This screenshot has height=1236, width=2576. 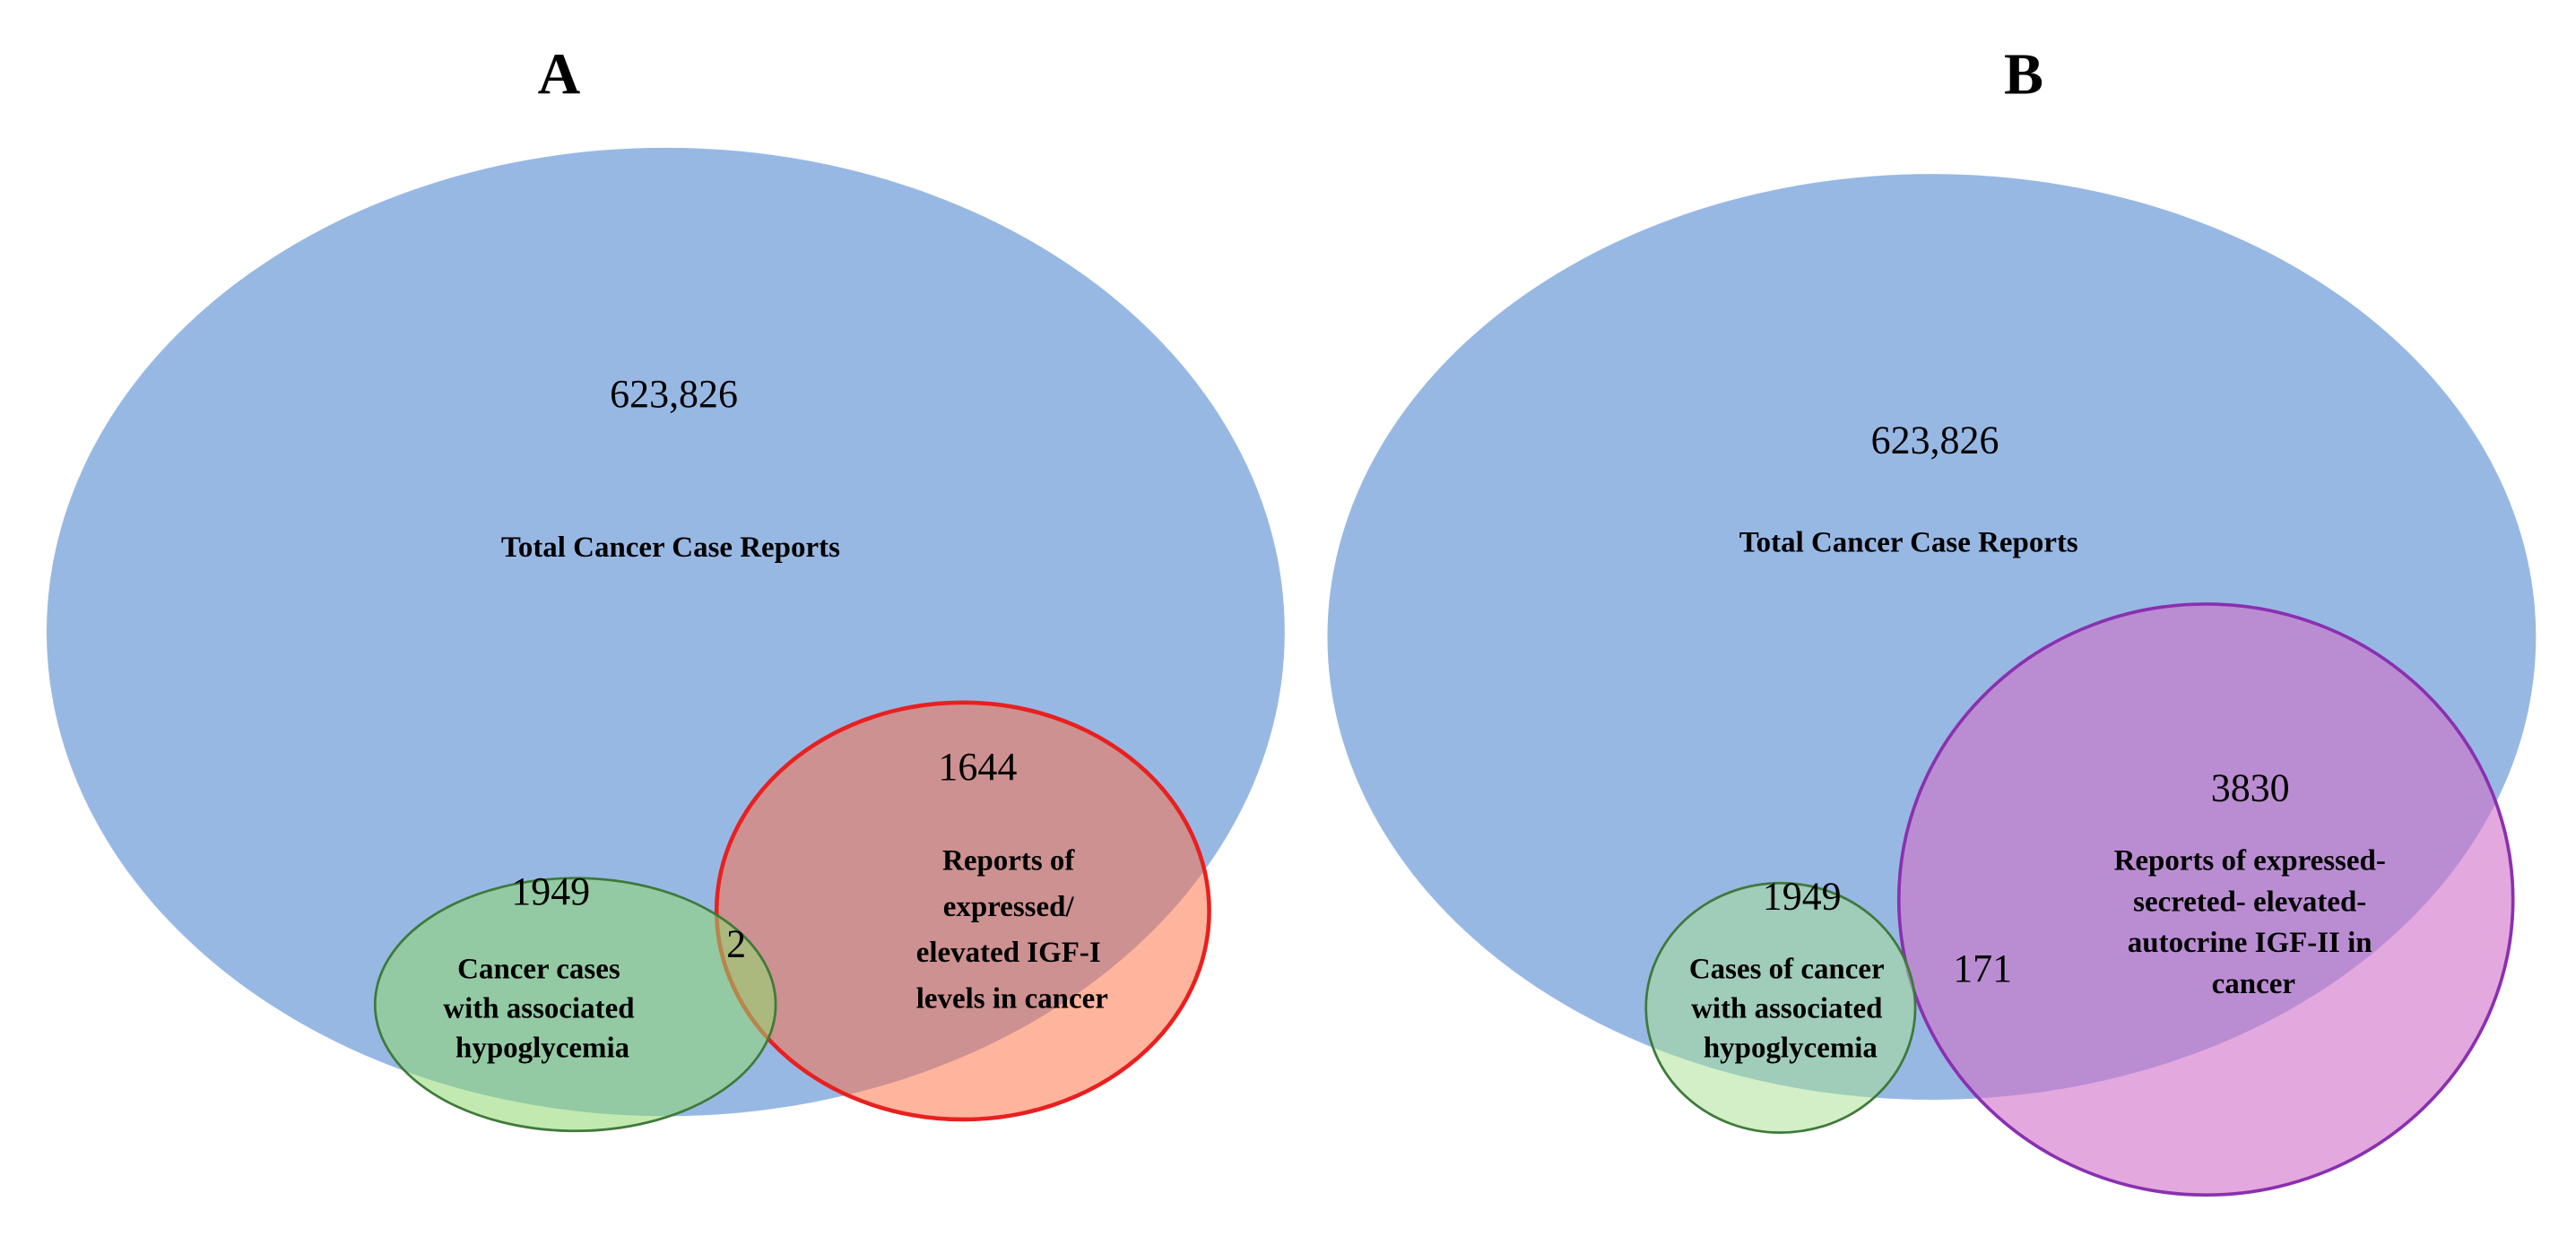 I want to click on total-count-a: 623,826, so click(x=674, y=394).